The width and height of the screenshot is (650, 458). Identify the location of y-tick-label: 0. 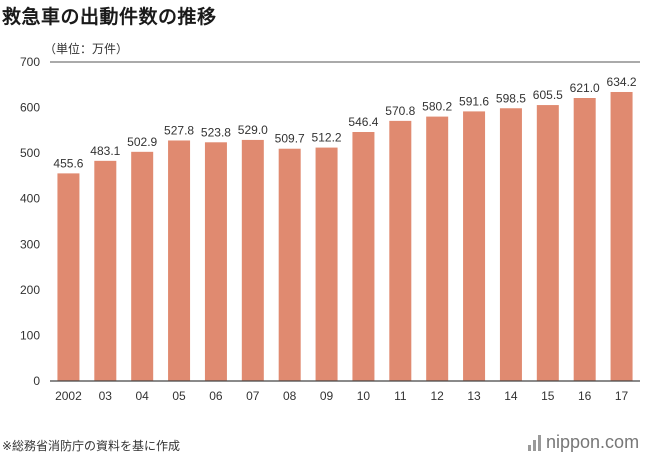
(36, 381).